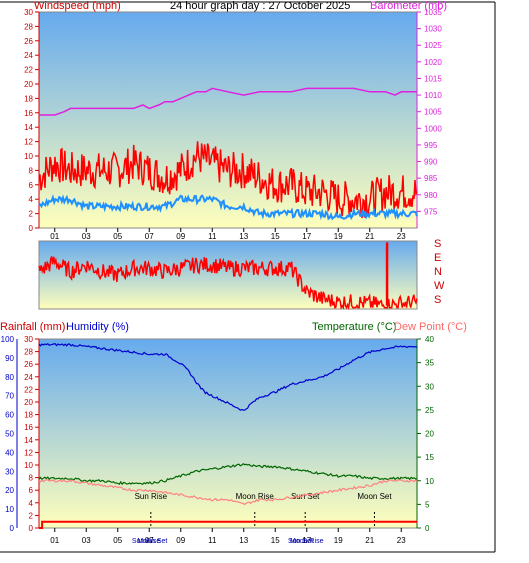 This screenshot has height=563, width=529. What do you see at coordinates (9, 396) in the screenshot?
I see `humidity-tick-label: 70` at bounding box center [9, 396].